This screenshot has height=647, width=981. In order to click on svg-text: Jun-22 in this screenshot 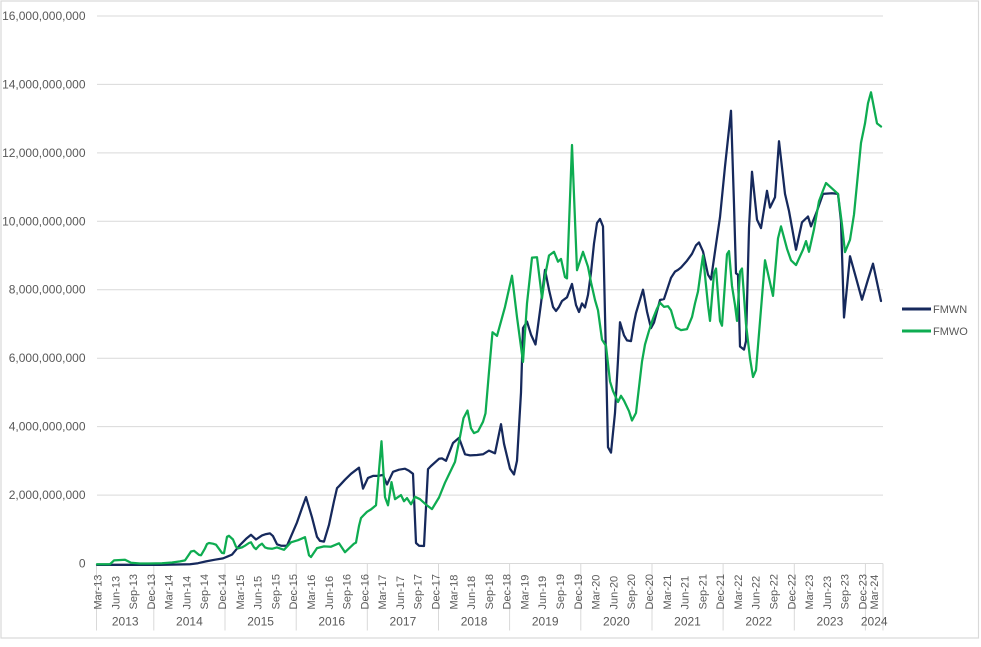, I will do `click(757, 593)`.